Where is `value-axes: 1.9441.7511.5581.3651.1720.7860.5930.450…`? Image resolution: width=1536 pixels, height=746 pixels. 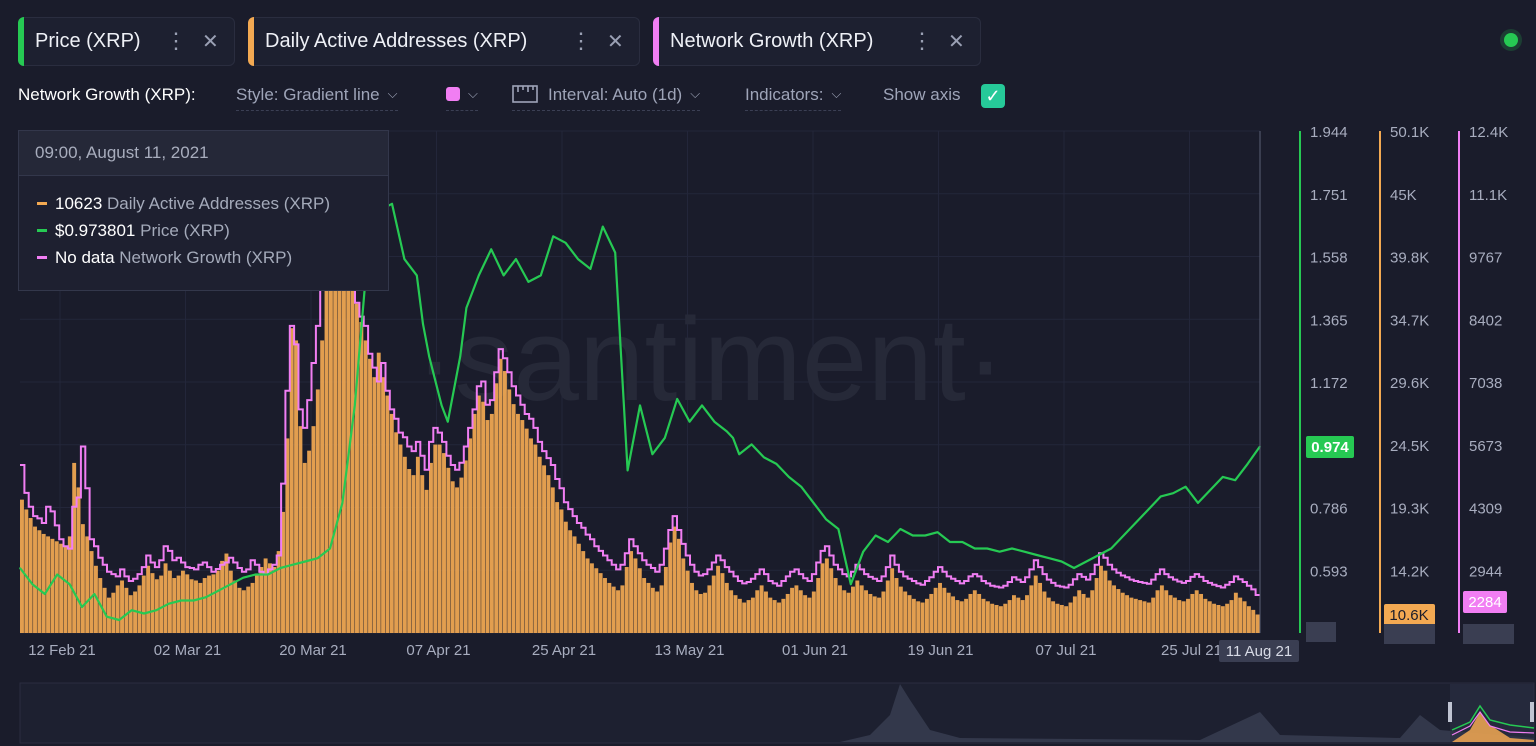 value-axes: 1.9441.7511.5581.3651.1720.7860.5930.450… is located at coordinates (1403, 383).